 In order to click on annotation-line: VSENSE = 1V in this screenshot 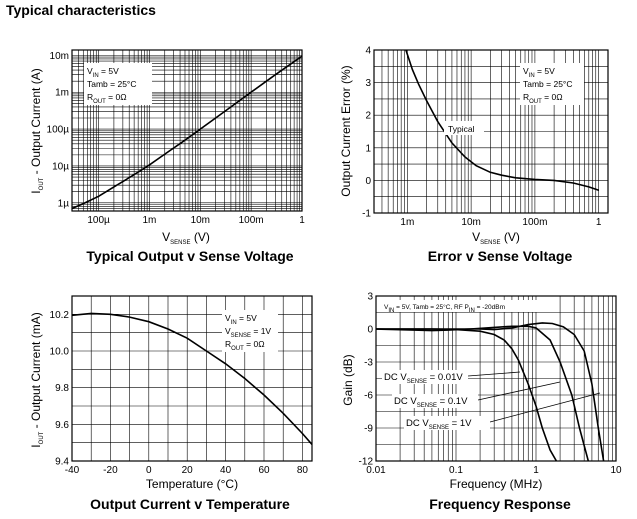, I will do `click(248, 332)`.